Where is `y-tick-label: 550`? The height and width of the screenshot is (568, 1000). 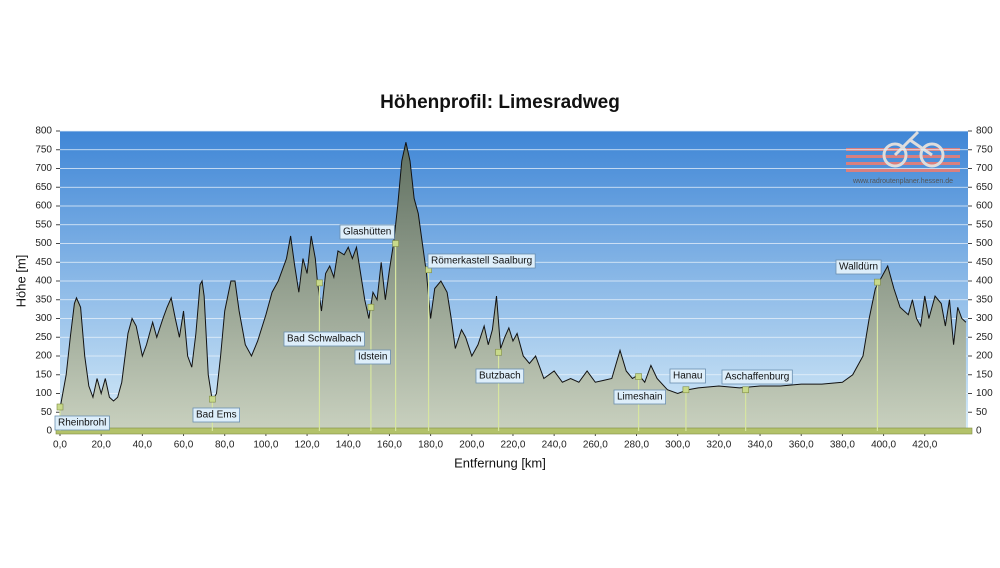 y-tick-label: 550 is located at coordinates (43, 224).